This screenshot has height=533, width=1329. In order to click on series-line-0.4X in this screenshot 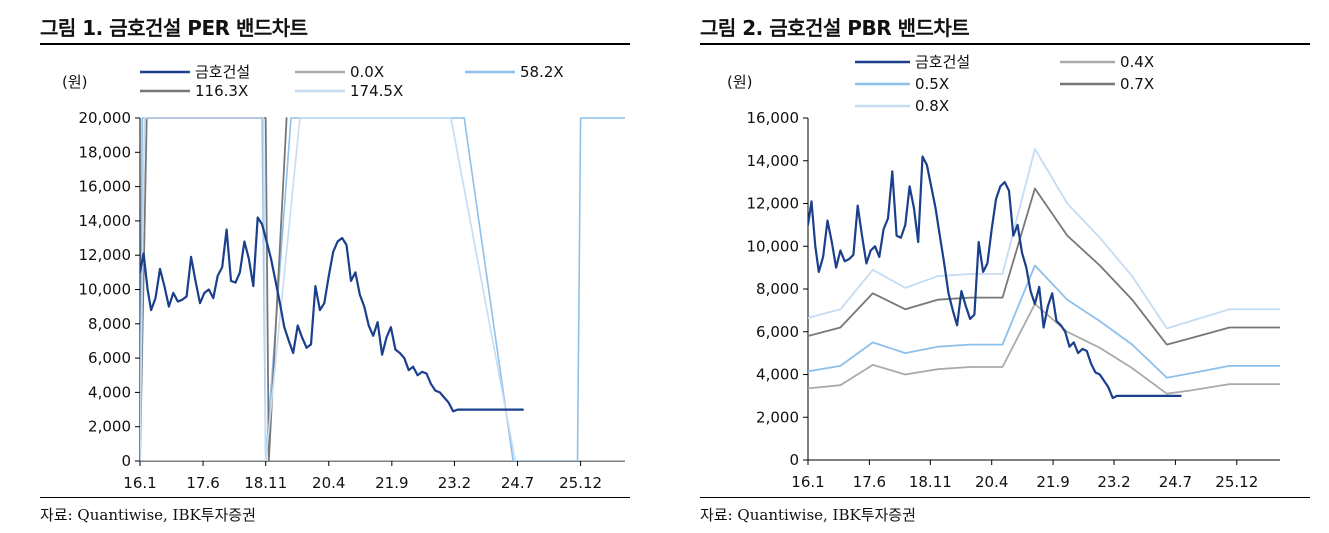, I will do `click(1044, 349)`.